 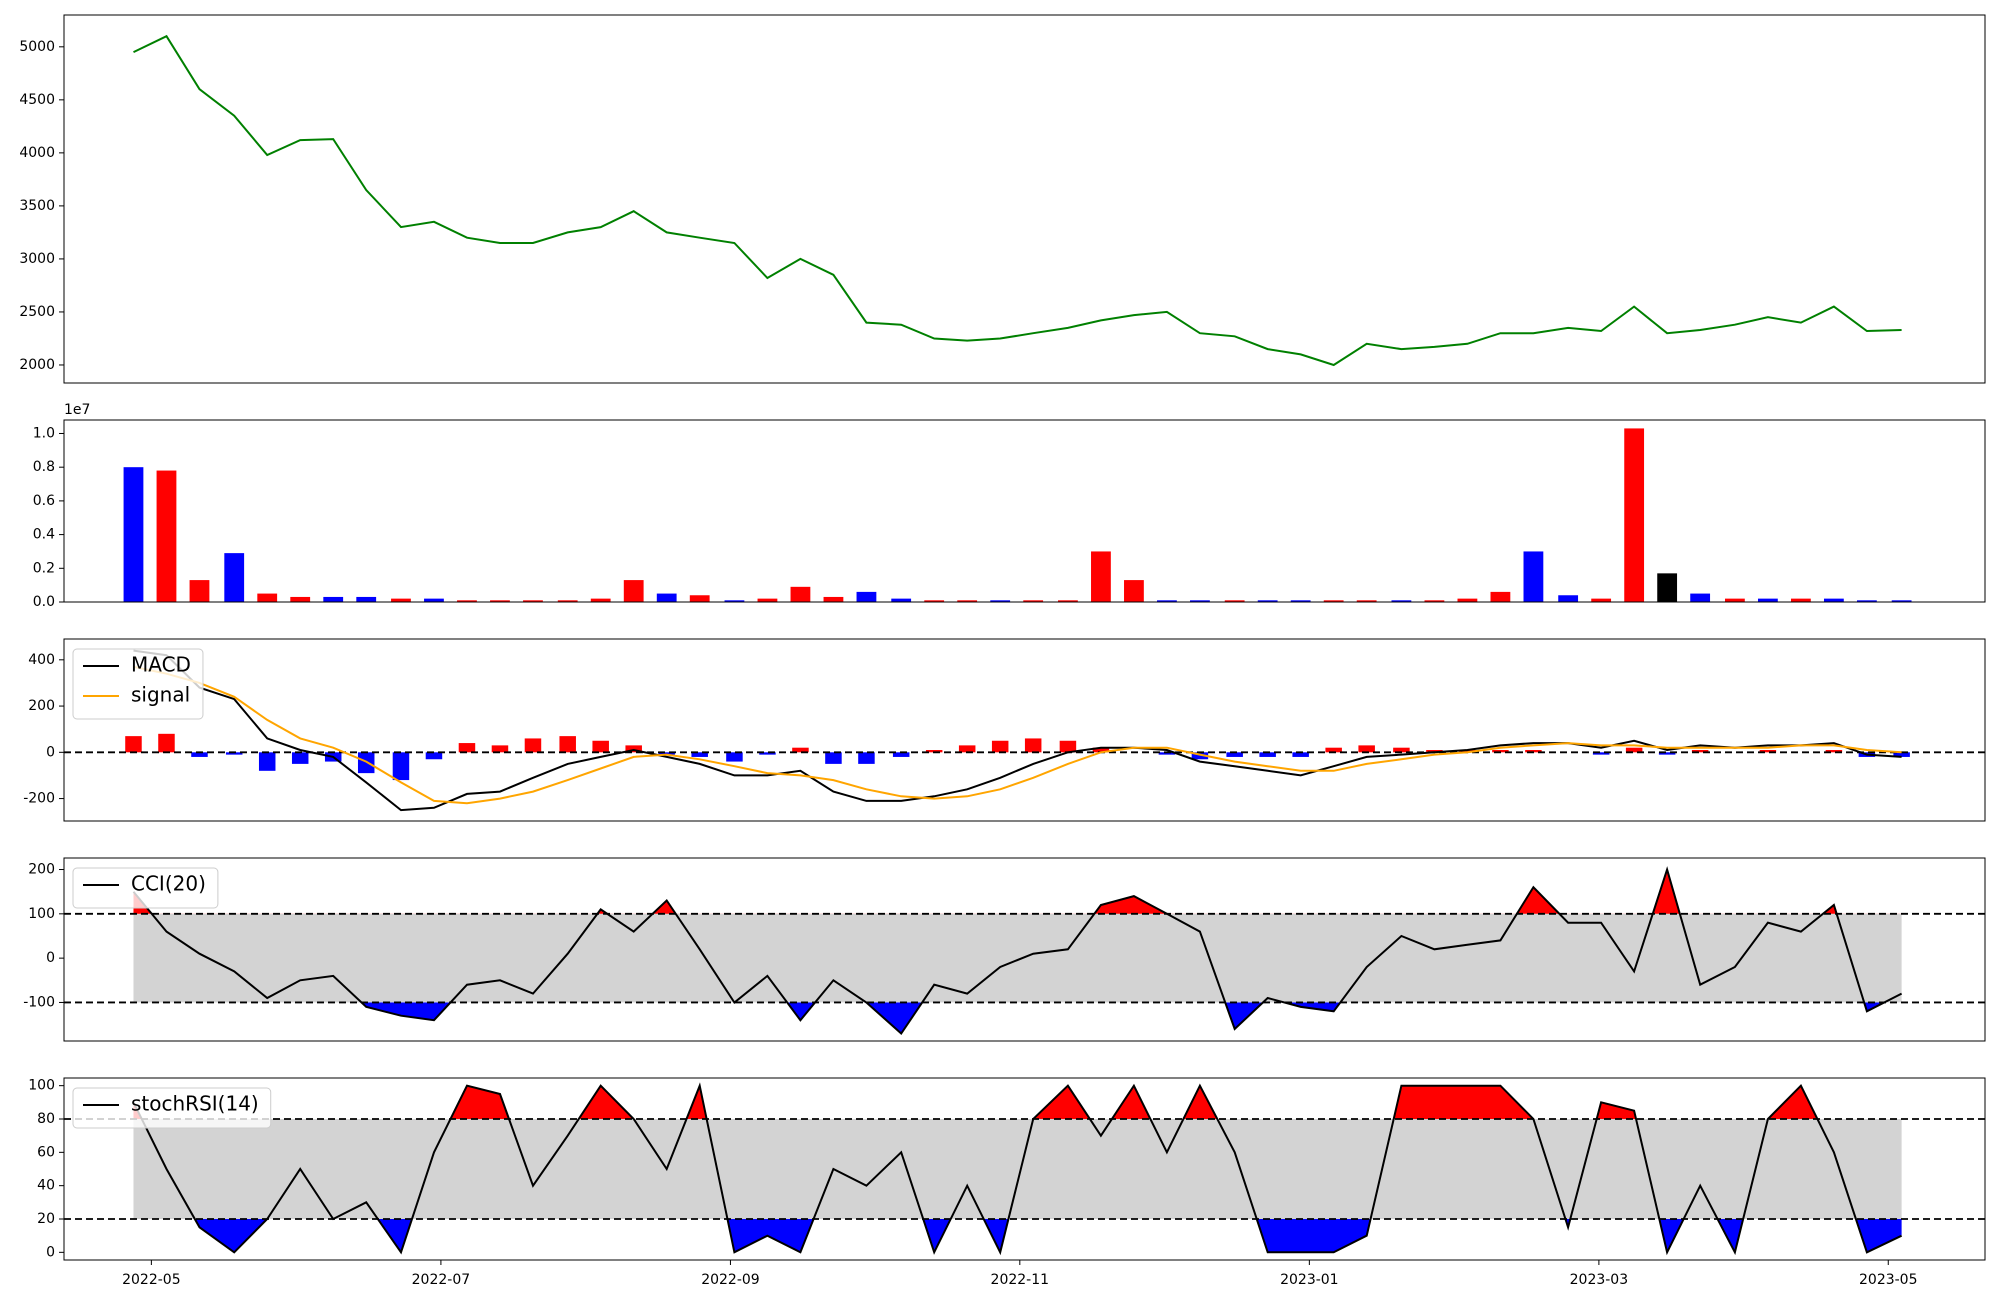 I want to click on x-tick-label: 2022-07, so click(x=441, y=1280).